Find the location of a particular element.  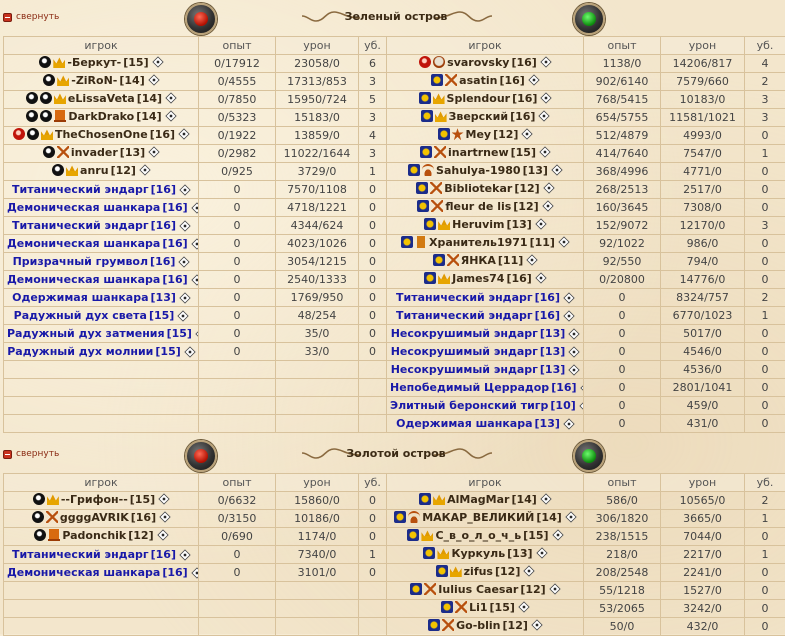

player-name: Зверский is located at coordinates (479, 116).